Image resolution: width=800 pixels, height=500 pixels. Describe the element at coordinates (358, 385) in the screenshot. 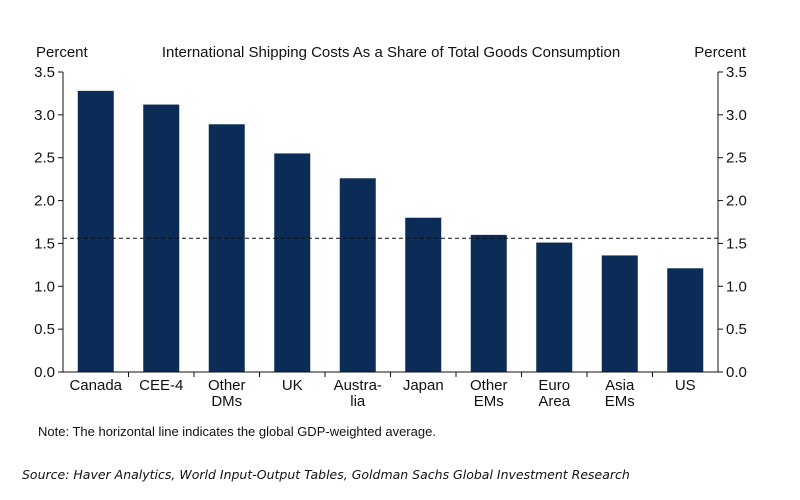

I see `x-tick-label: Austra-` at that location.